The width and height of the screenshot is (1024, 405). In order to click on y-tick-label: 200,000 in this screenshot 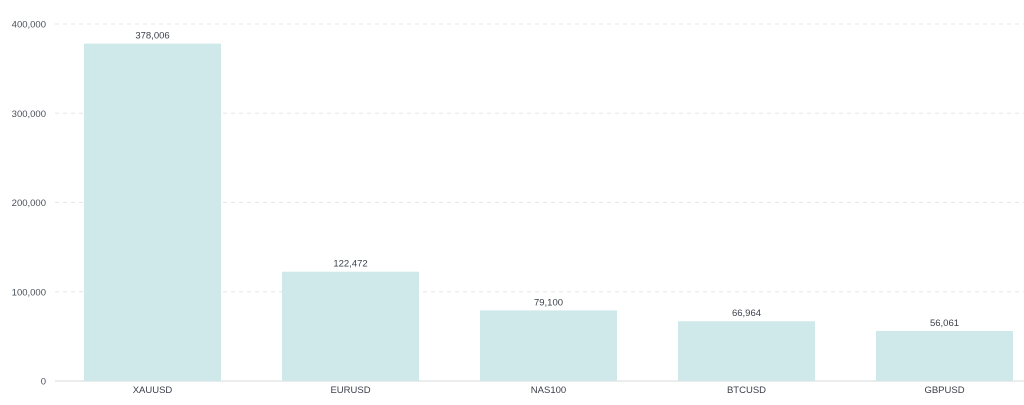, I will do `click(29, 203)`.